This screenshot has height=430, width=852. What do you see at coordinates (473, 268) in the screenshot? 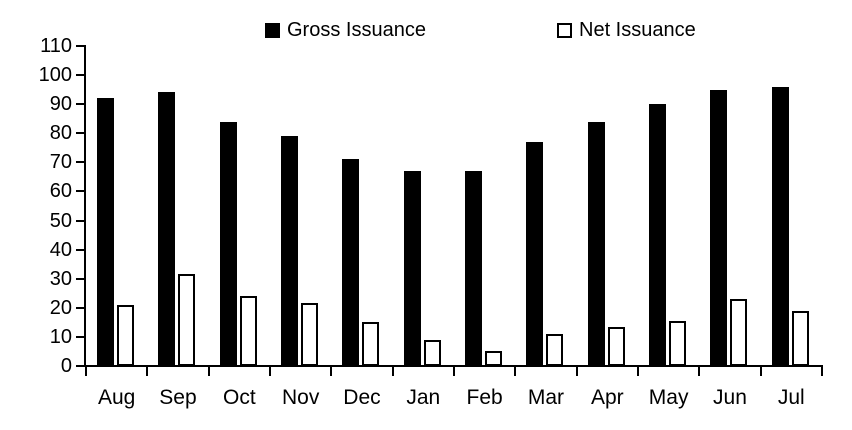
I see `bar-gross-feb` at bounding box center [473, 268].